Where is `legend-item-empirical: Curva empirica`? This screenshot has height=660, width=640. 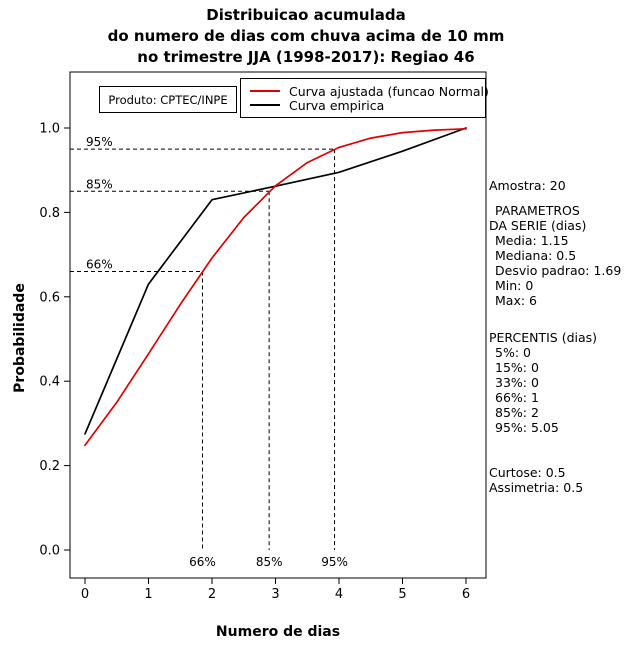 legend-item-empirical: Curva empirica is located at coordinates (363, 105).